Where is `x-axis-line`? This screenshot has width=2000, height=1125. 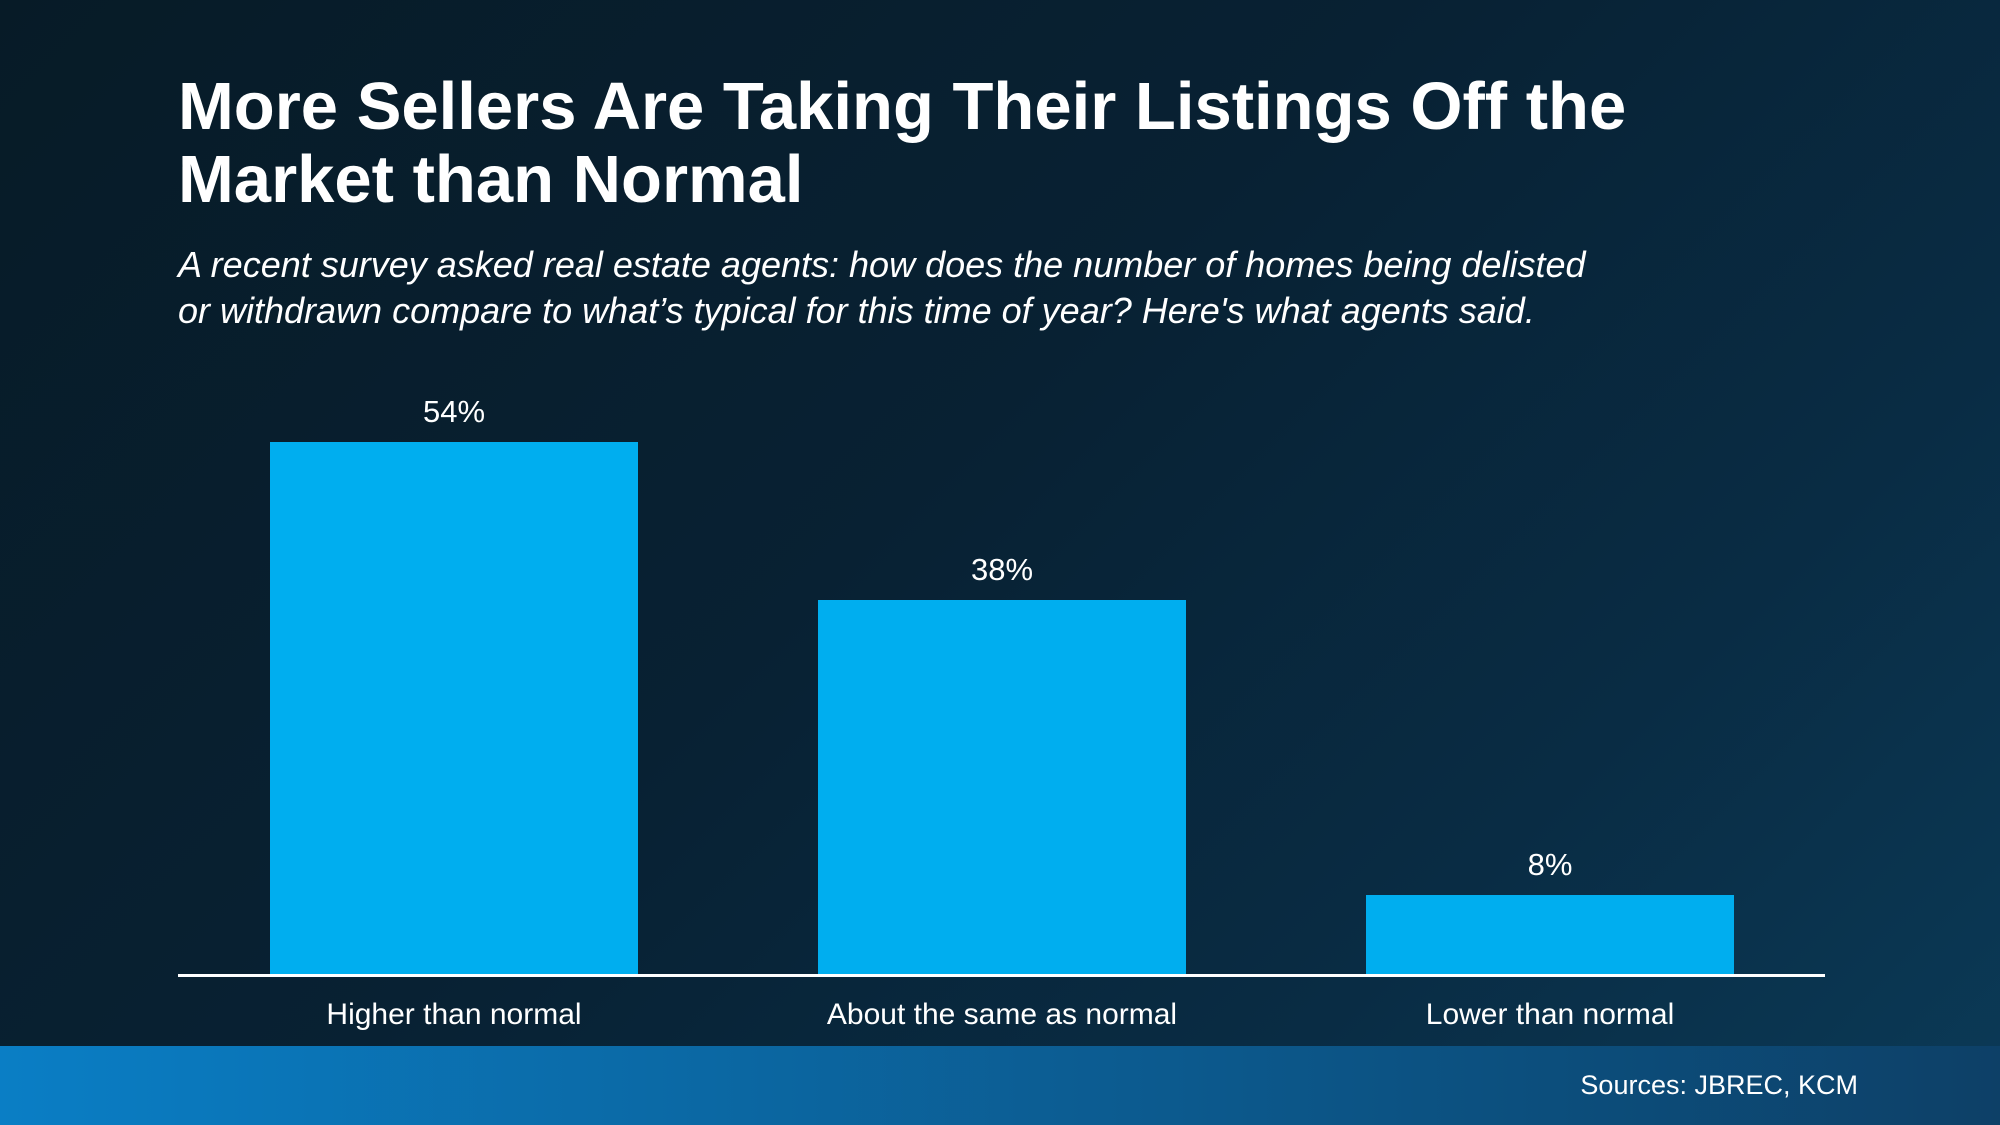 x-axis-line is located at coordinates (1001, 975).